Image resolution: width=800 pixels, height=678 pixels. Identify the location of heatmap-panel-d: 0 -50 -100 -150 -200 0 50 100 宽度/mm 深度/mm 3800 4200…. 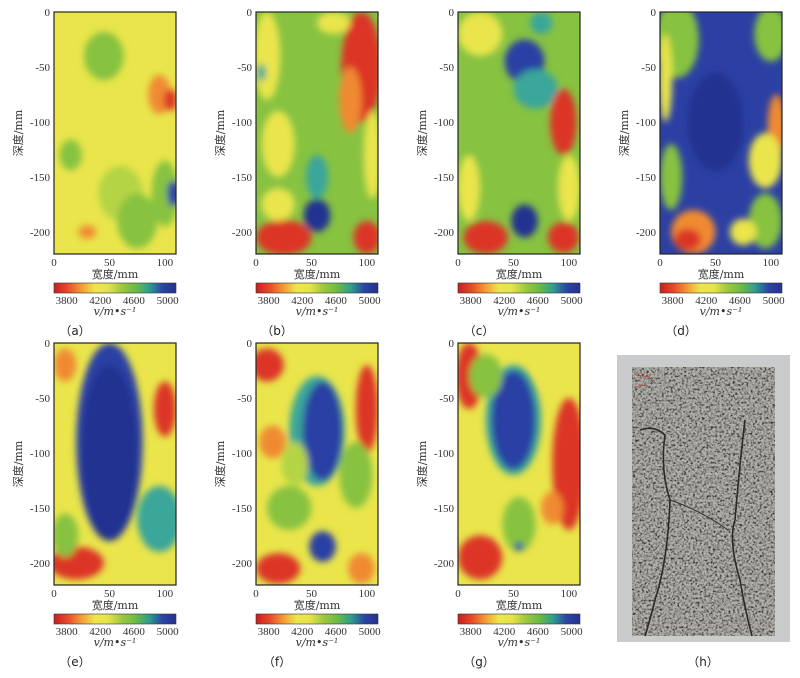
(701, 172).